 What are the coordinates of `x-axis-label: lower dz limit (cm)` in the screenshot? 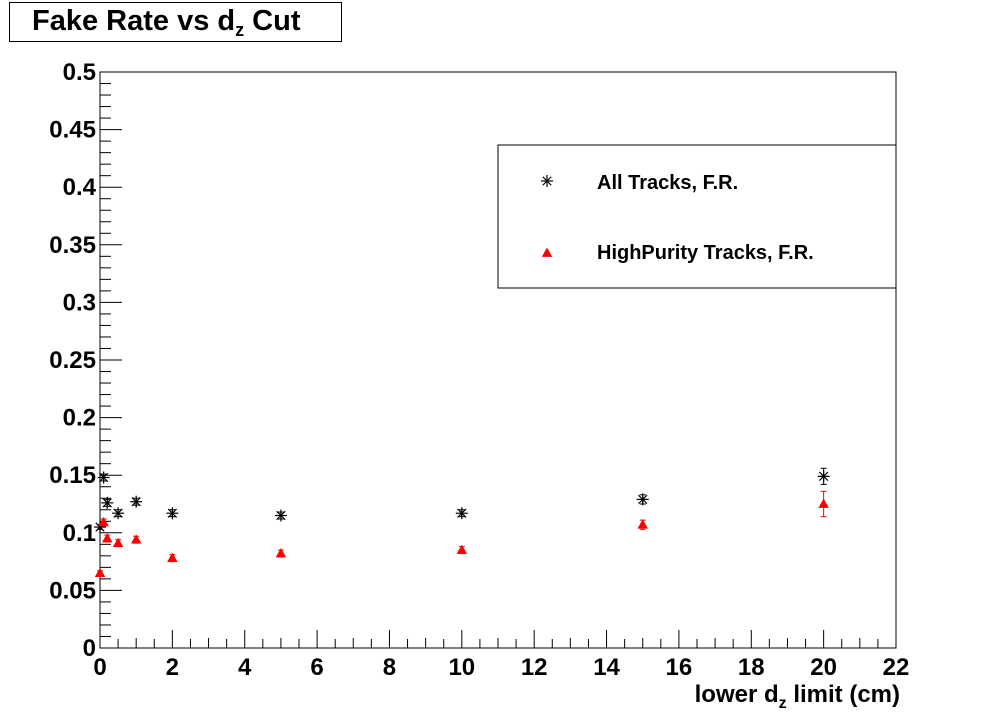 It's located at (797, 696).